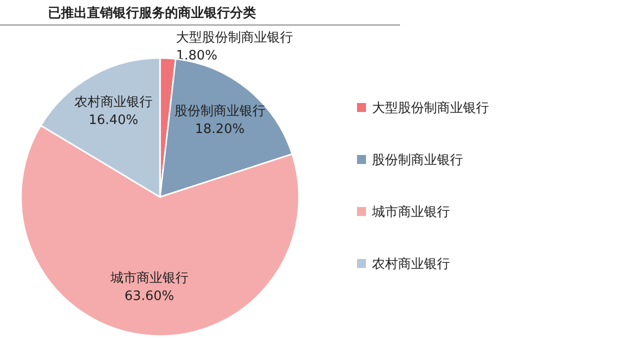 This screenshot has height=341, width=641. What do you see at coordinates (113, 102) in the screenshot?
I see `slice-label: 农村商业银行` at bounding box center [113, 102].